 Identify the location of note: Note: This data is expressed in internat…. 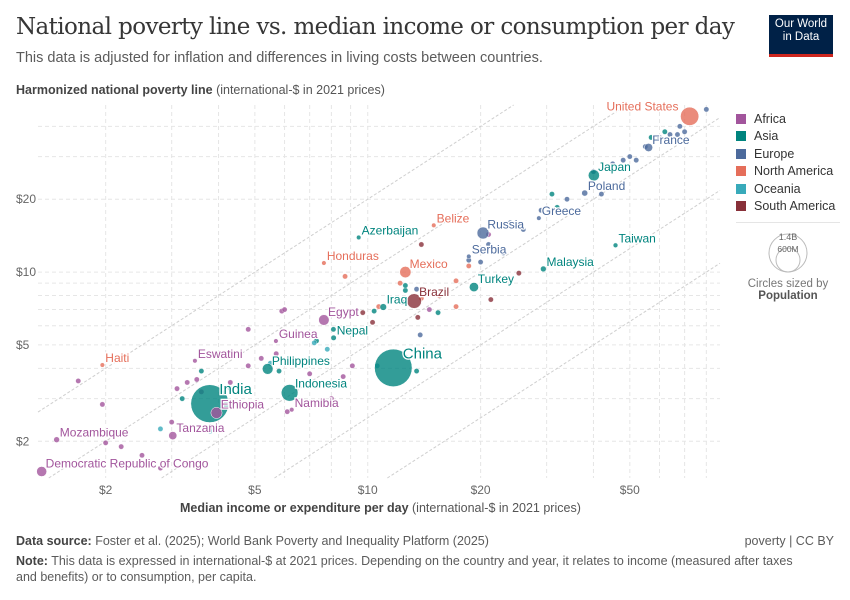
(404, 569).